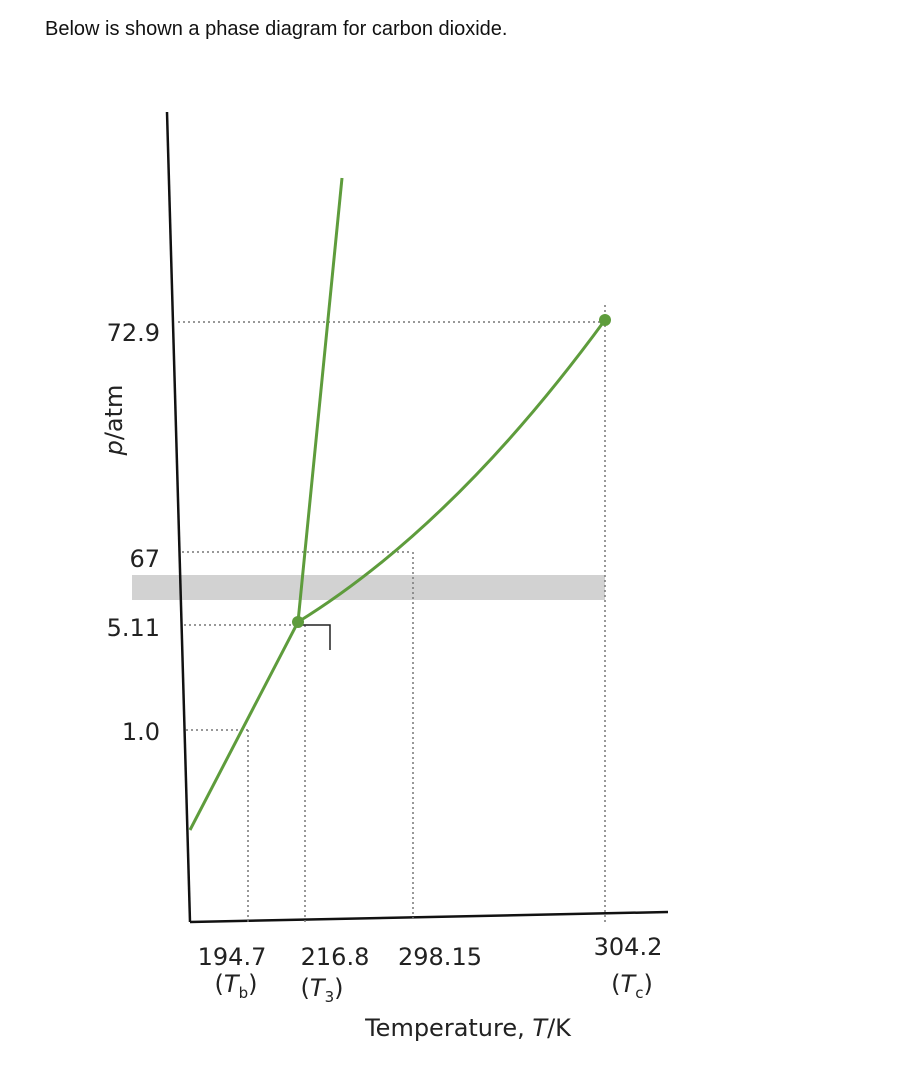 This screenshot has height=1070, width=918. I want to click on subscript: b, so click(244, 993).